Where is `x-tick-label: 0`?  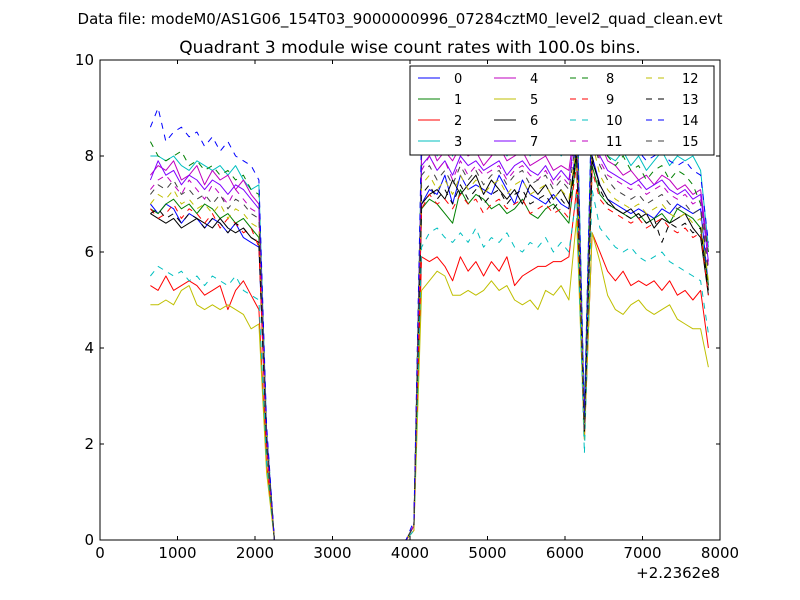 x-tick-label: 0 is located at coordinates (100, 553).